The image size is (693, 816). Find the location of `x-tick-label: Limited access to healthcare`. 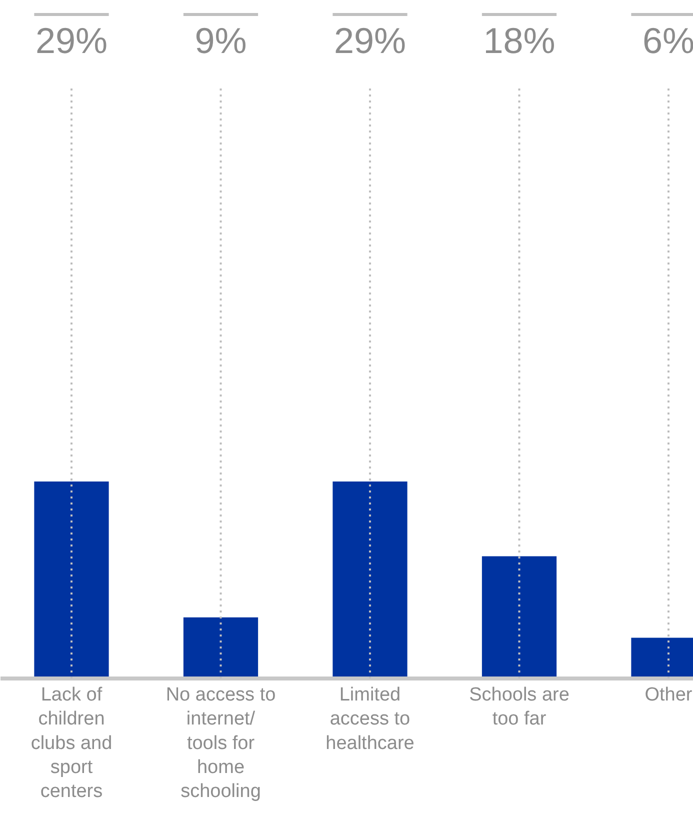

x-tick-label: Limited access to healthcare is located at coordinates (370, 719).